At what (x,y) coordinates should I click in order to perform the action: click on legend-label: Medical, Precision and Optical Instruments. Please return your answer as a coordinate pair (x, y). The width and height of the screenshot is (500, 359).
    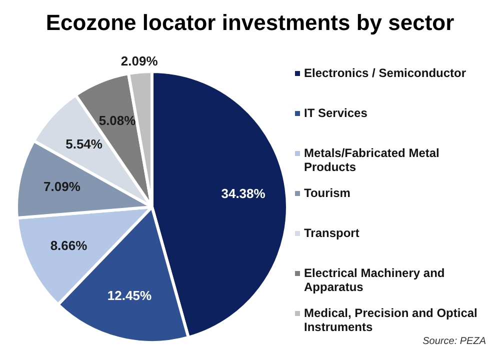
    Looking at the image, I should click on (391, 320).